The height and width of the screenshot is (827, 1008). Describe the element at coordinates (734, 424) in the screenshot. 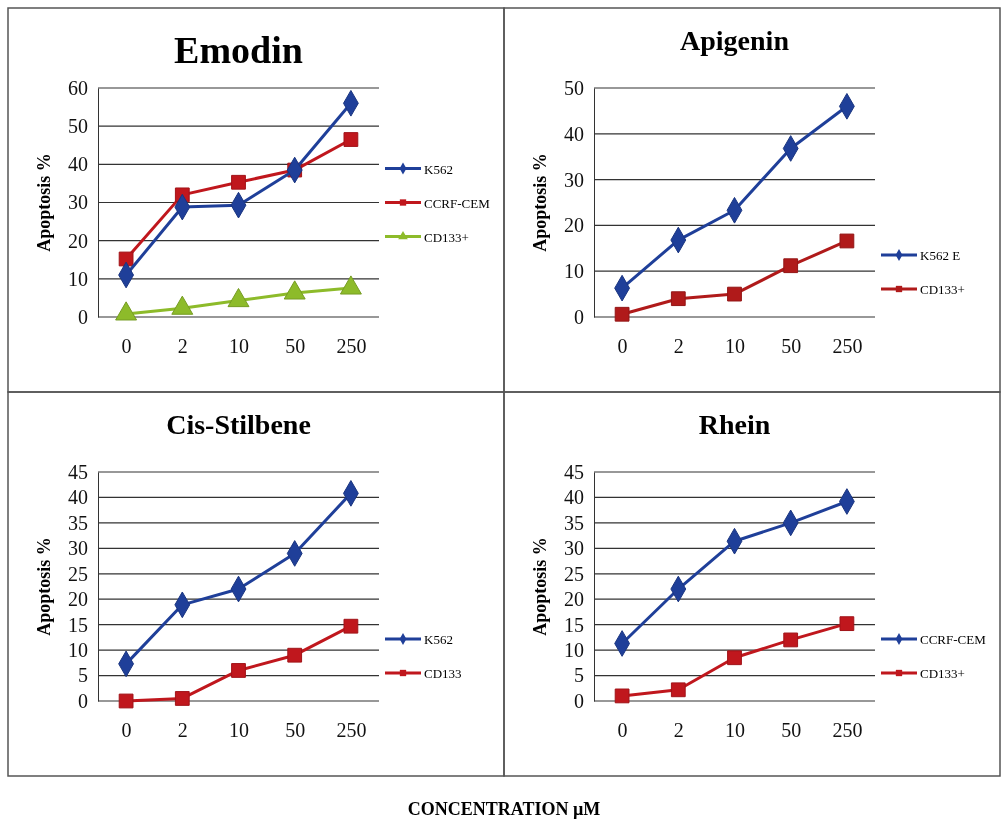

I see `chart-title: Rhein` at that location.